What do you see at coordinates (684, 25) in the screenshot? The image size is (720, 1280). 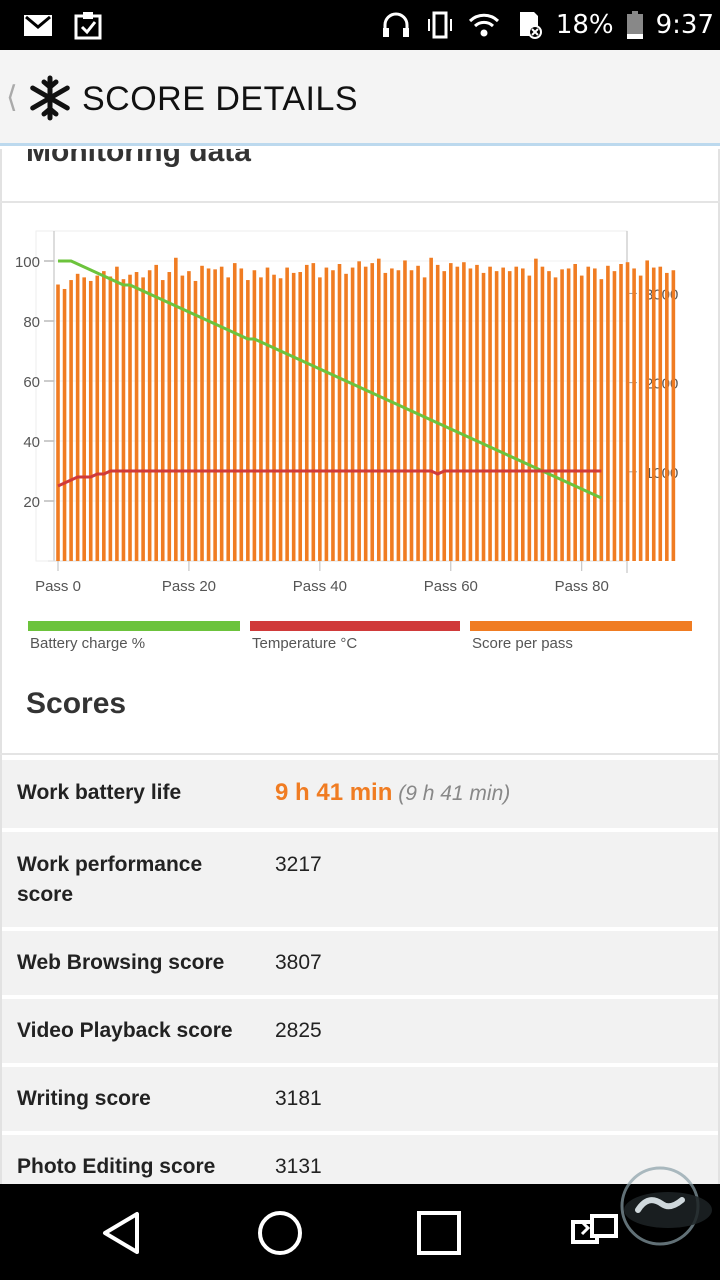 I see `status-time: 9:37` at bounding box center [684, 25].